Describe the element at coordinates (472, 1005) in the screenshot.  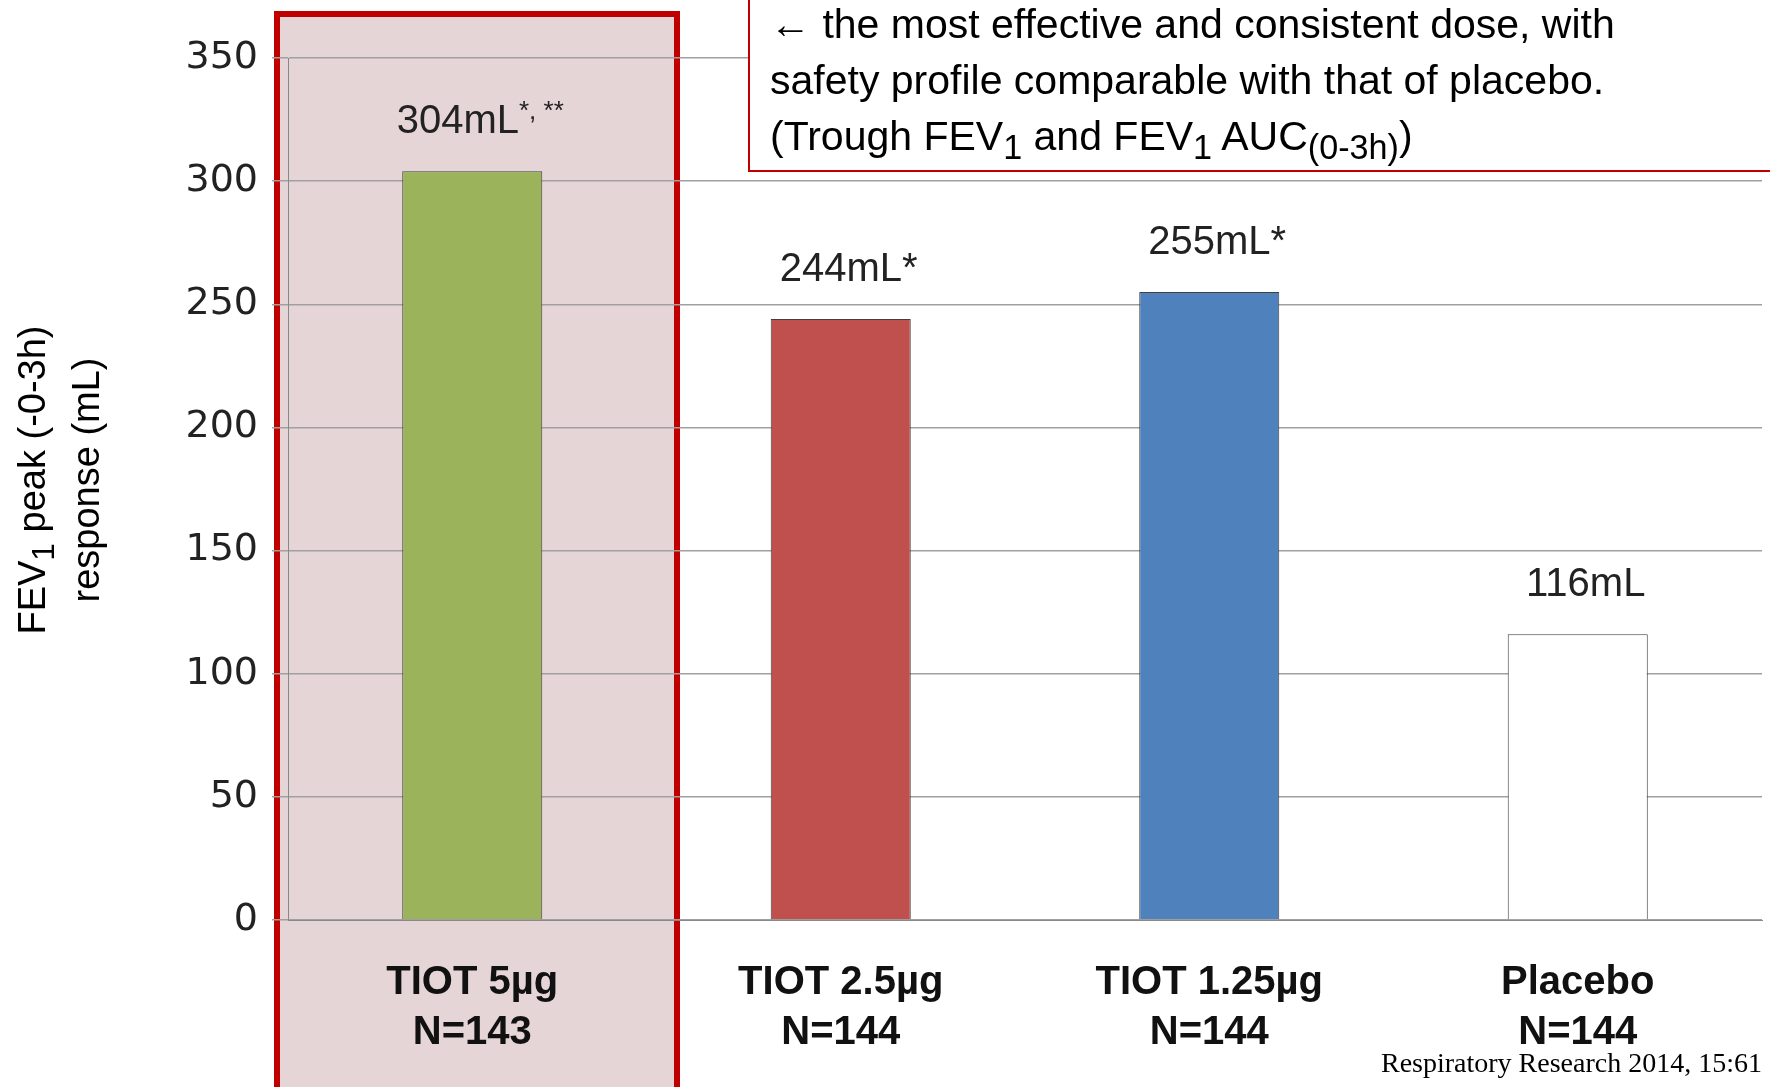
I see `x-tick-label: TIOT 5µg N=143` at that location.